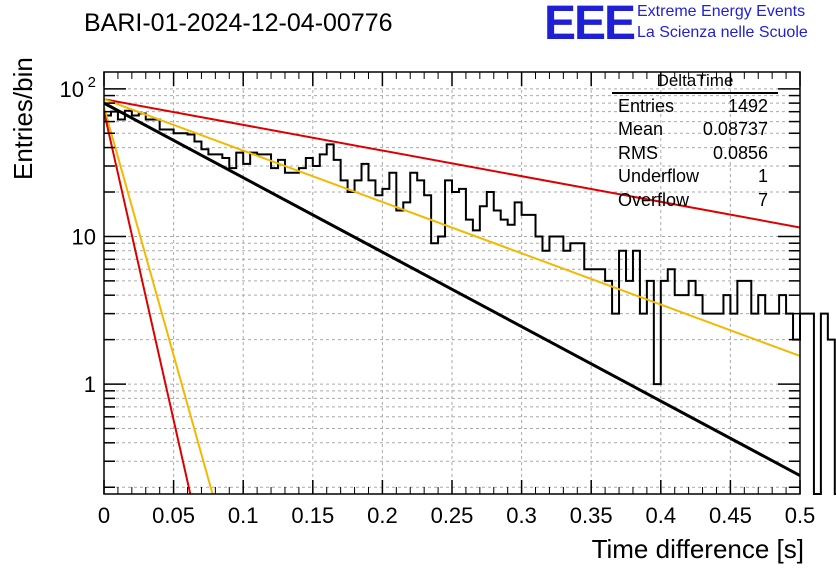 The width and height of the screenshot is (836, 572). I want to click on x-tick-label: 0.1, so click(243, 515).